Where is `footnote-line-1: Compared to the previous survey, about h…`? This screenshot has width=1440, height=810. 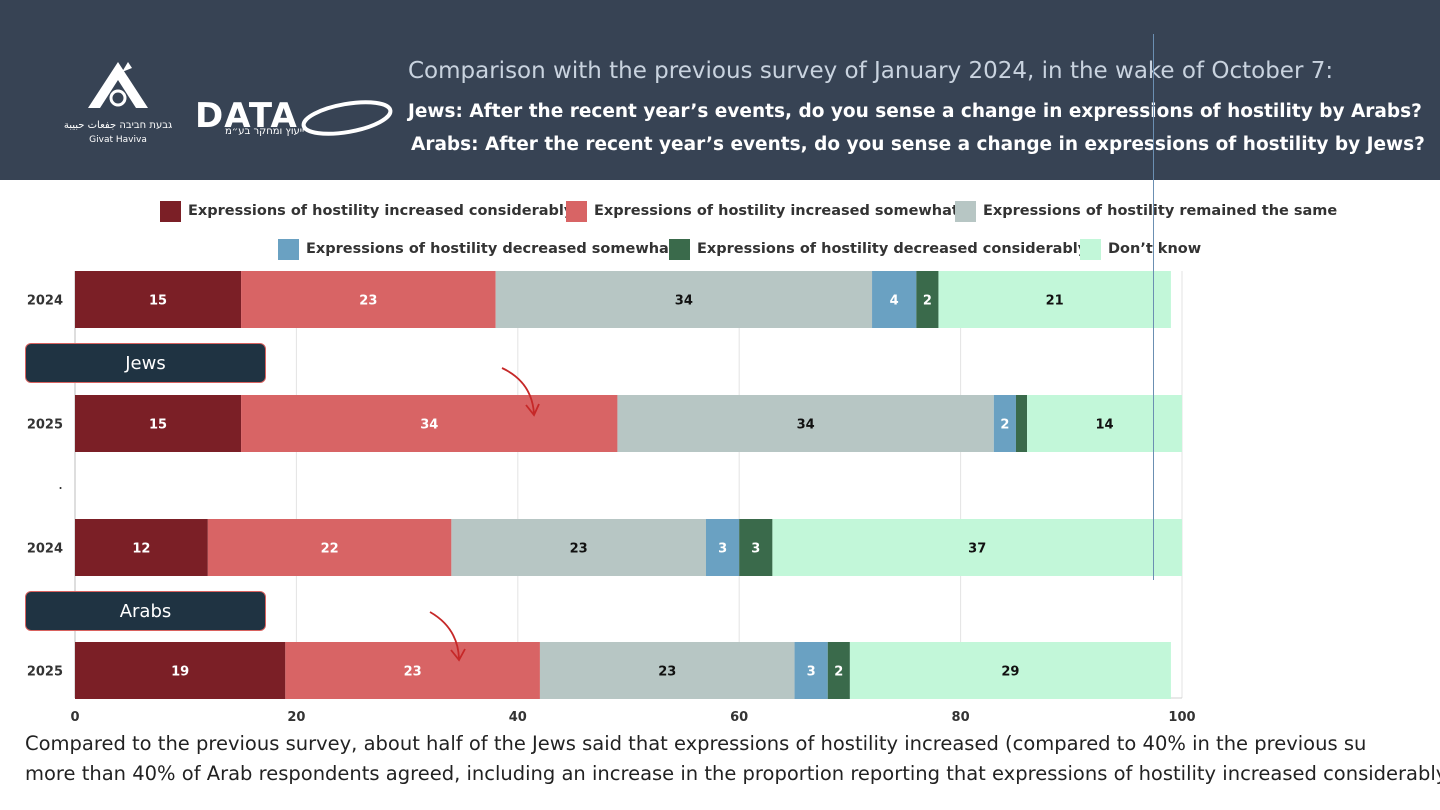
footnote-line-1: Compared to the previous survey, about h… is located at coordinates (696, 743).